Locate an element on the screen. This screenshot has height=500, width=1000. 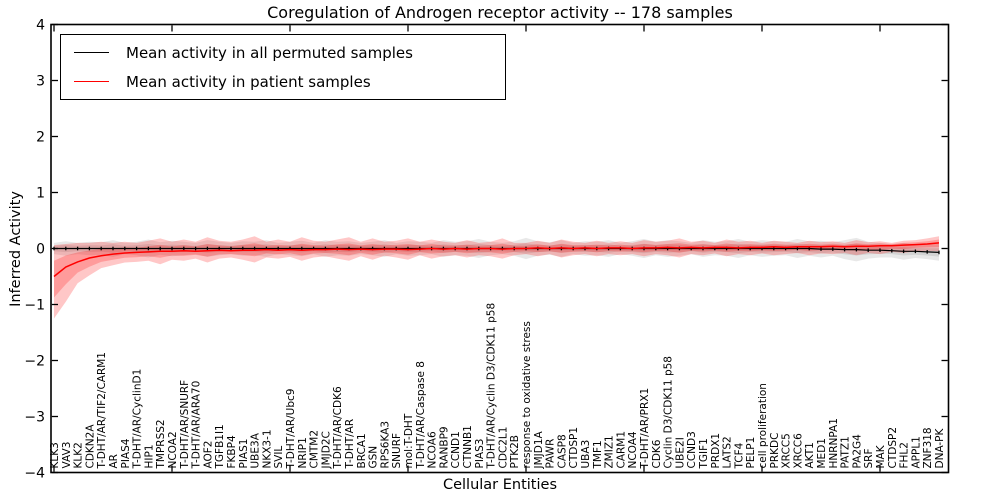
x-category-label: JMJD1A is located at coordinates (539, 449).